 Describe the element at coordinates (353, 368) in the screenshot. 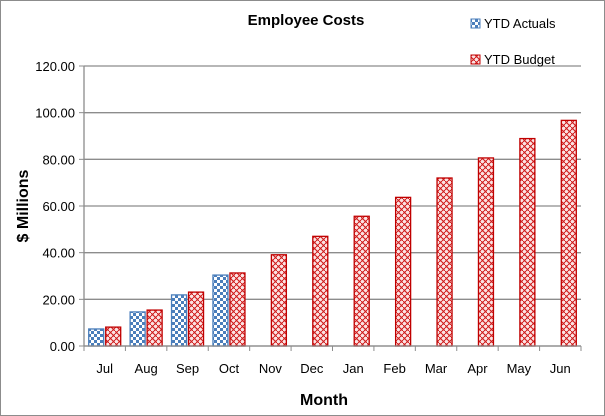

I see `x-tick-label: Jan` at that location.